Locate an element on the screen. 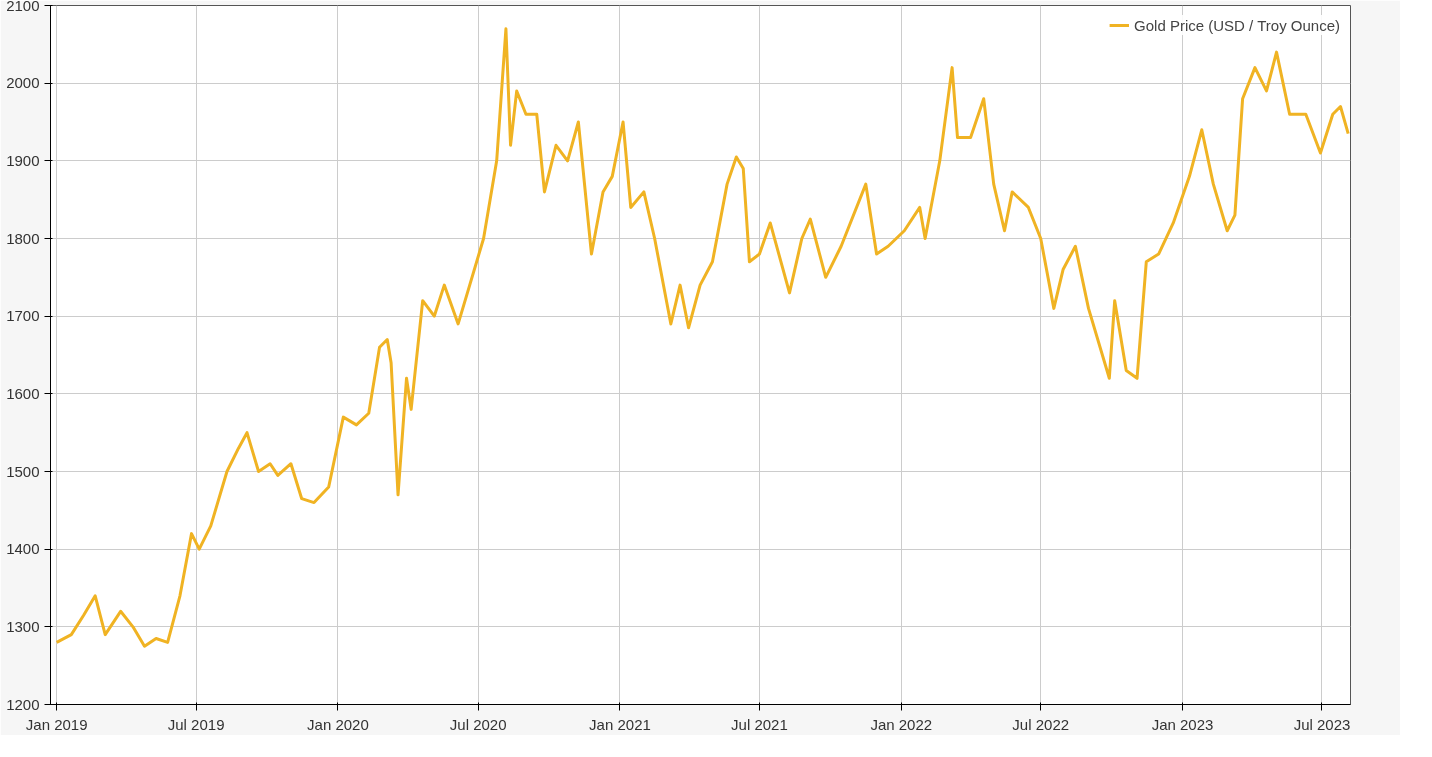 Image resolution: width=1432 pixels, height=757 pixels. x-tick-label: Jul 2023 is located at coordinates (1322, 724).